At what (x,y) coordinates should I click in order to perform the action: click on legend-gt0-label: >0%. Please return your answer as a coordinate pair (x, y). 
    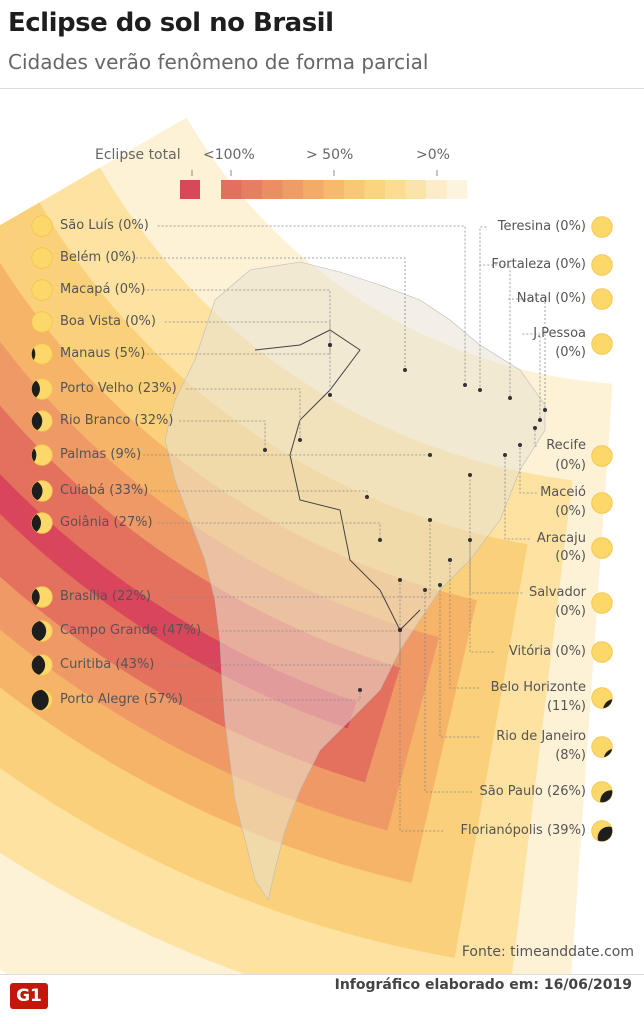
    Looking at the image, I should click on (433, 155).